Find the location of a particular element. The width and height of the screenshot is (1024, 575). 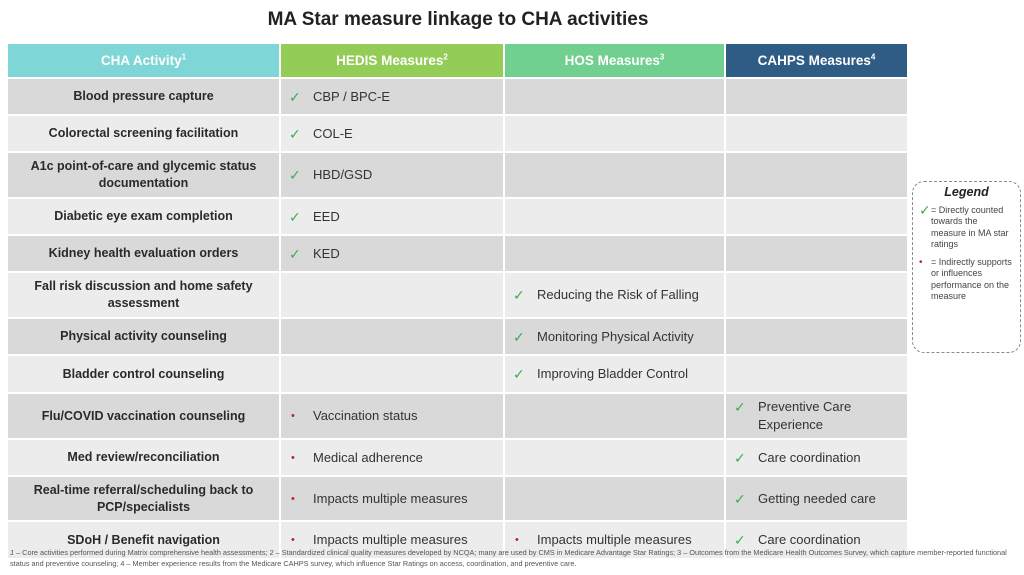

table-row: Diabetic eye exam completion ✓ EED is located at coordinates (457, 216).